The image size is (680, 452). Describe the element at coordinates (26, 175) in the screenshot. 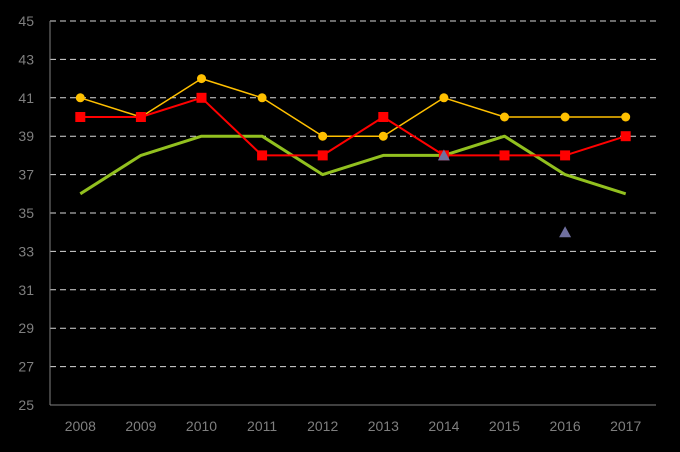

I see `y-tick-label: 37` at that location.